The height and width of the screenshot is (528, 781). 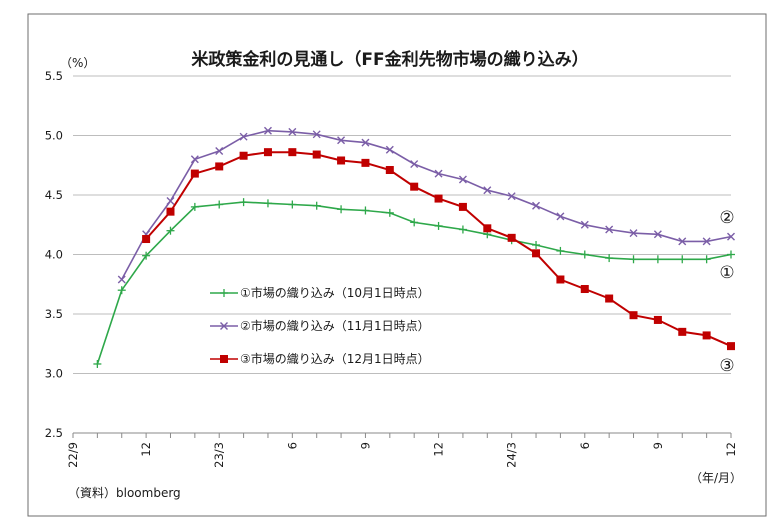 I want to click on y-tick-label-1: 3.0, so click(x=54, y=374).